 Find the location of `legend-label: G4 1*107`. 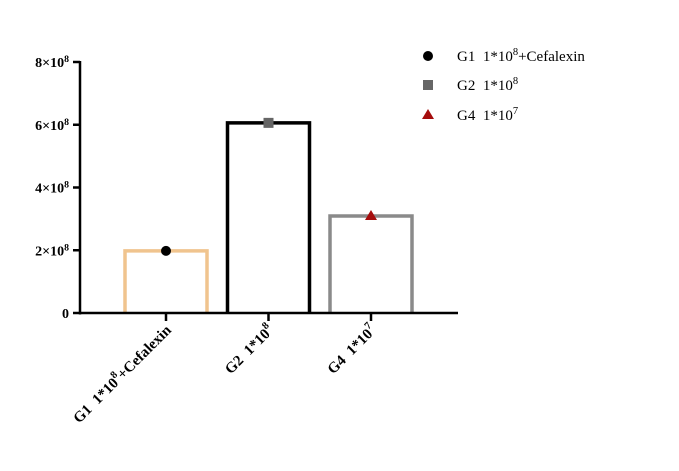

legend-label: G4 1*107 is located at coordinates (487, 115).